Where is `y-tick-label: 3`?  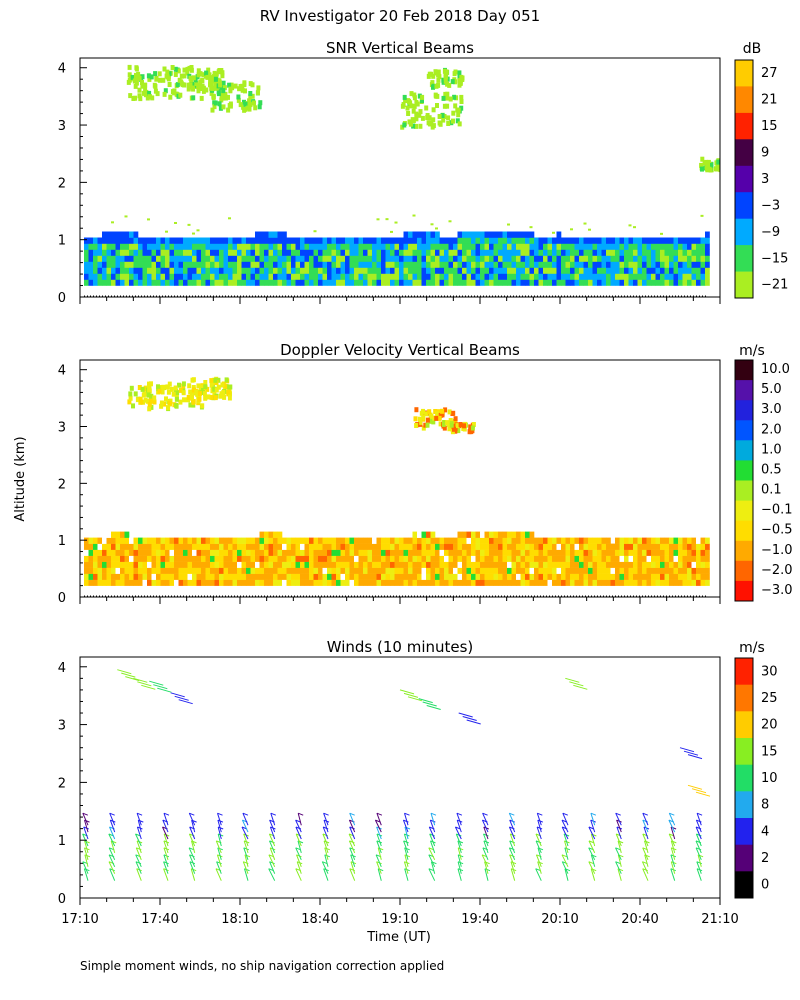 y-tick-label: 3 is located at coordinates (62, 126).